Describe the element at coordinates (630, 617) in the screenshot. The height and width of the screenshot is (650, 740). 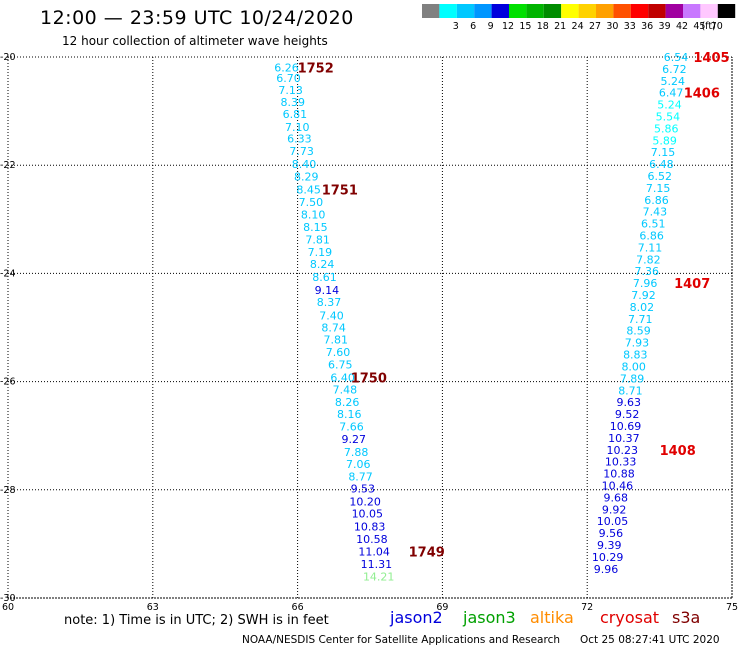
I see `satellite-cryosat-label: cryosat` at that location.